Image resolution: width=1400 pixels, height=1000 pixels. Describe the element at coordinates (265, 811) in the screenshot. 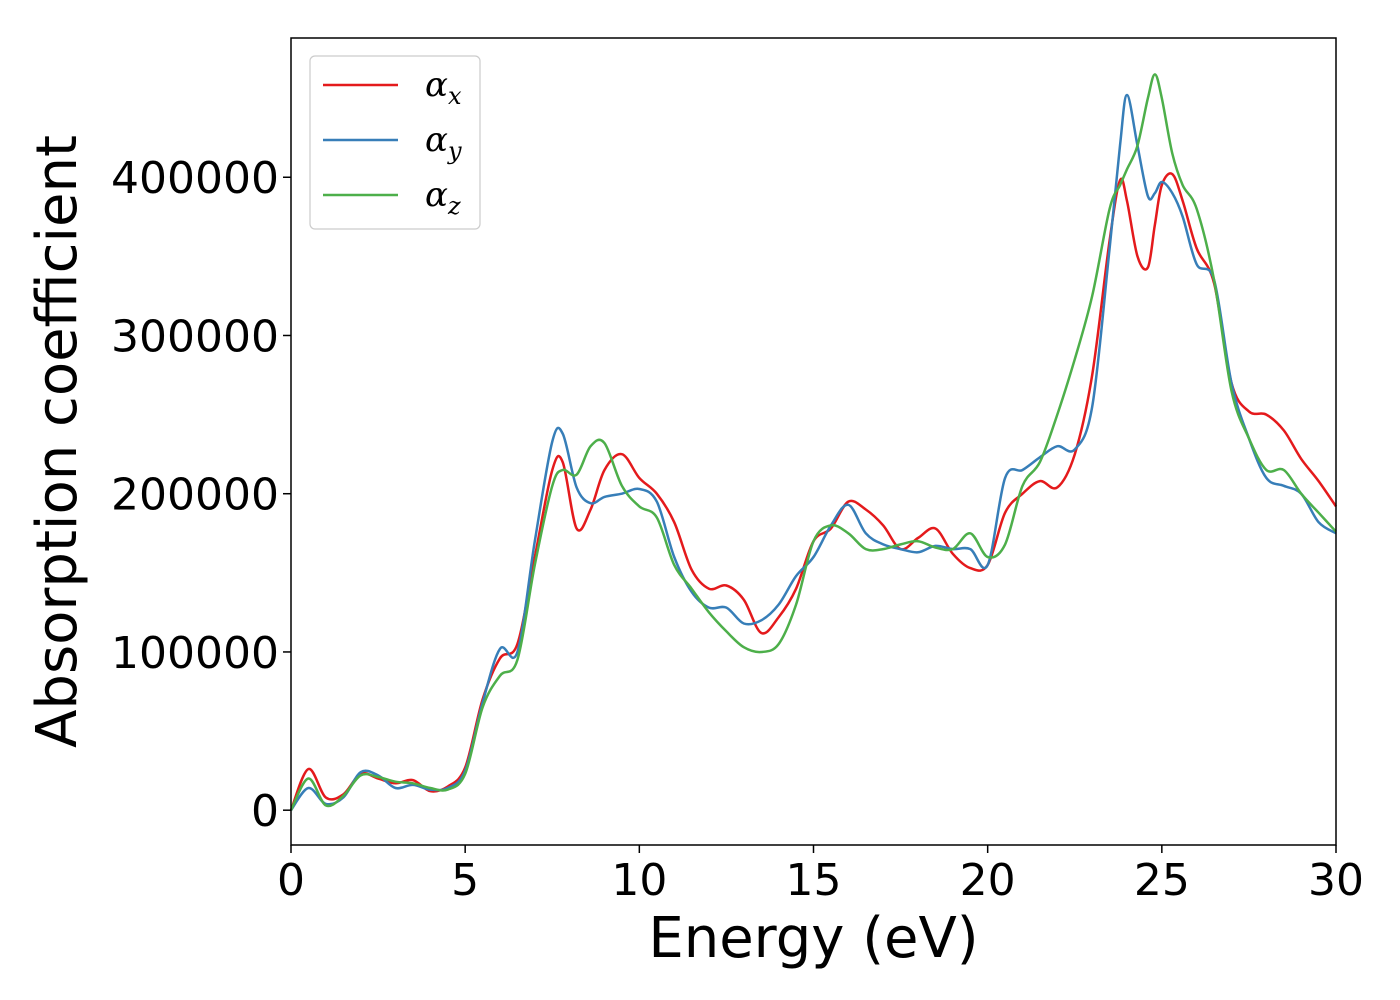

I see `y-tick-label: 0` at that location.